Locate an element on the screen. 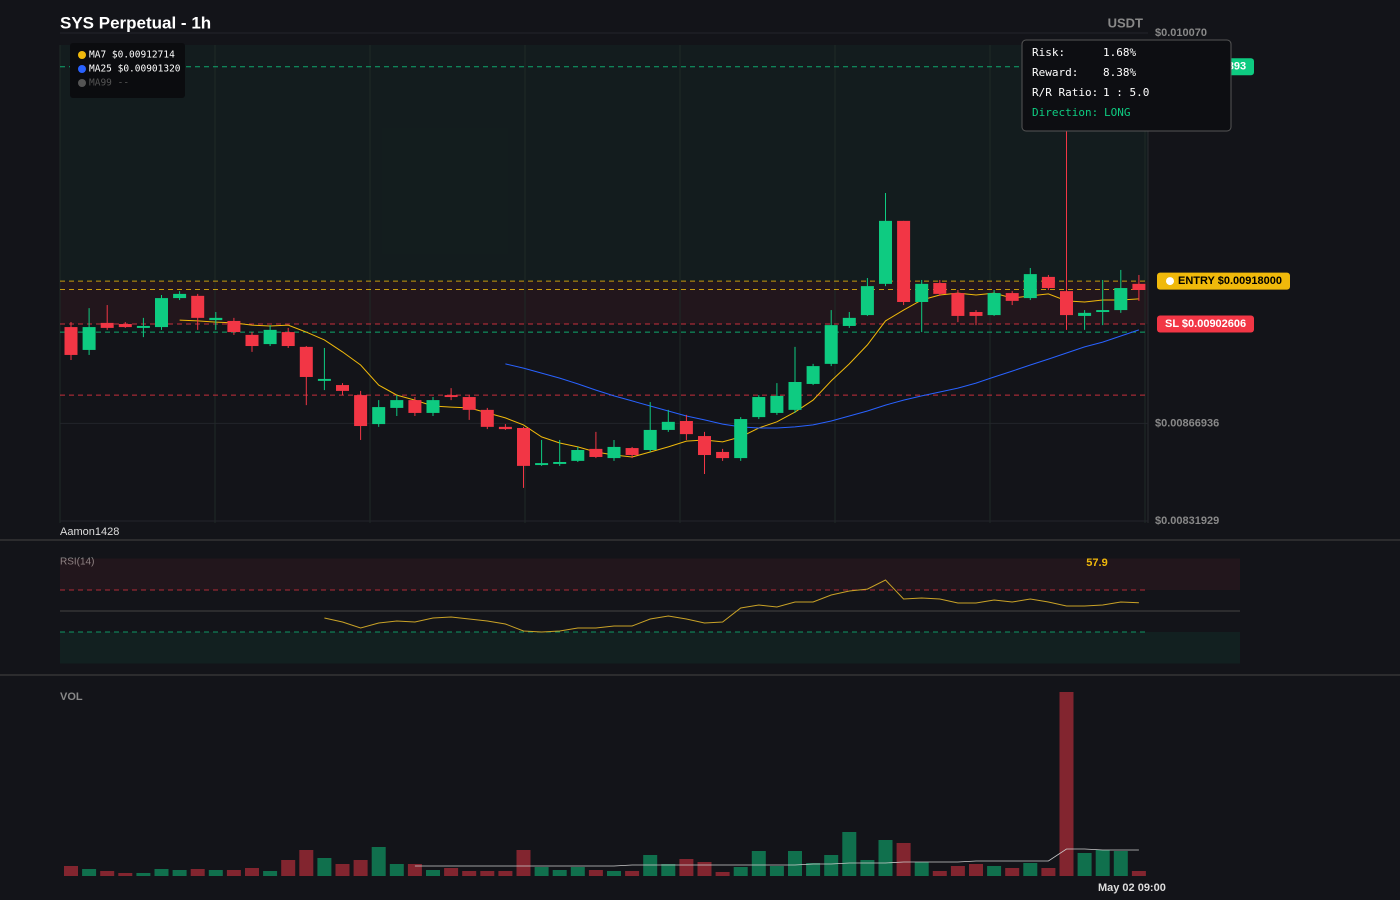 The height and width of the screenshot is (900, 1400). entry-tag is located at coordinates (1223, 281).